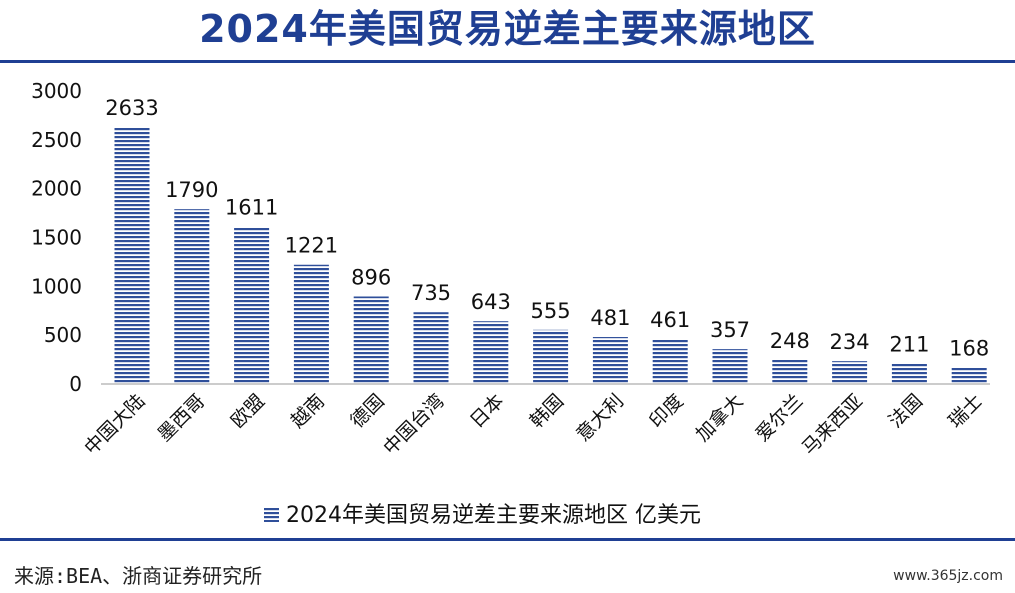 The height and width of the screenshot is (593, 1015). I want to click on data-label: 1790, so click(191, 190).